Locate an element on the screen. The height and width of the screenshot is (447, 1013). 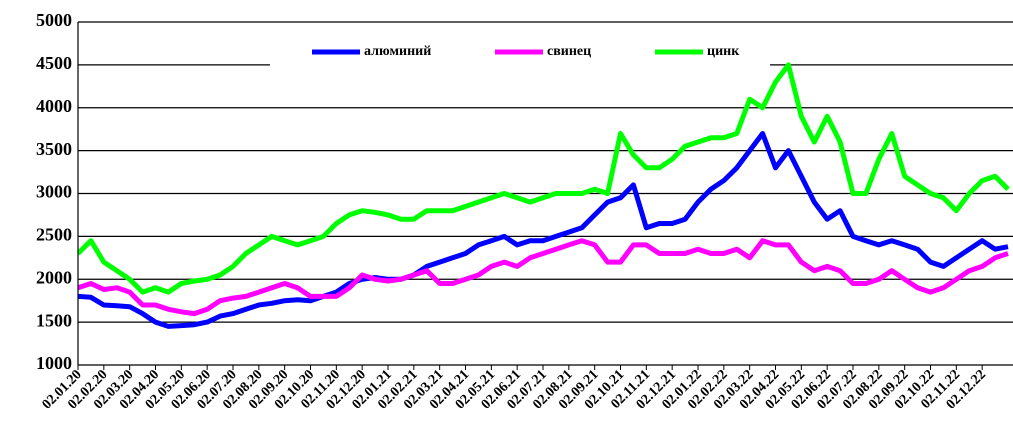
legend-label: алюминий is located at coordinates (397, 51).